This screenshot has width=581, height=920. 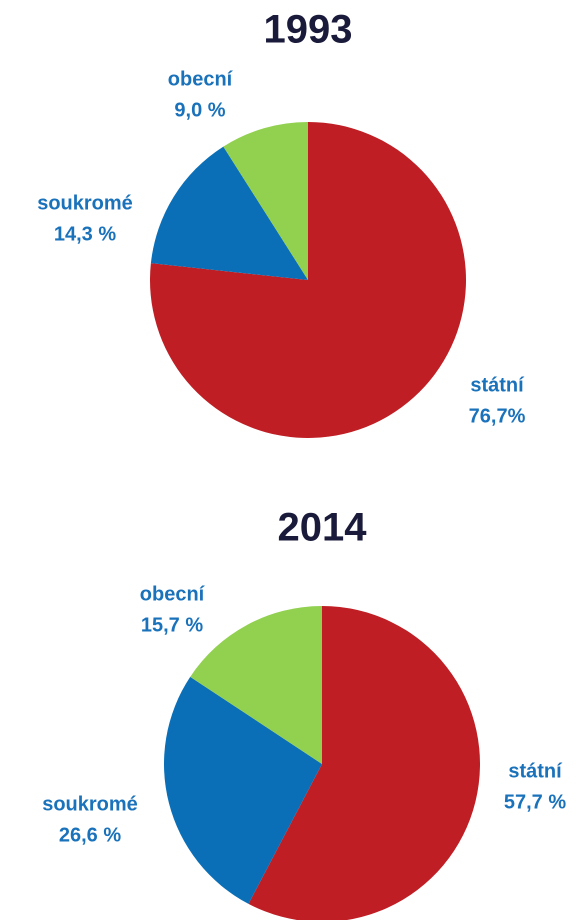 What do you see at coordinates (90, 835) in the screenshot?
I see `slice-value: 26,6 %` at bounding box center [90, 835].